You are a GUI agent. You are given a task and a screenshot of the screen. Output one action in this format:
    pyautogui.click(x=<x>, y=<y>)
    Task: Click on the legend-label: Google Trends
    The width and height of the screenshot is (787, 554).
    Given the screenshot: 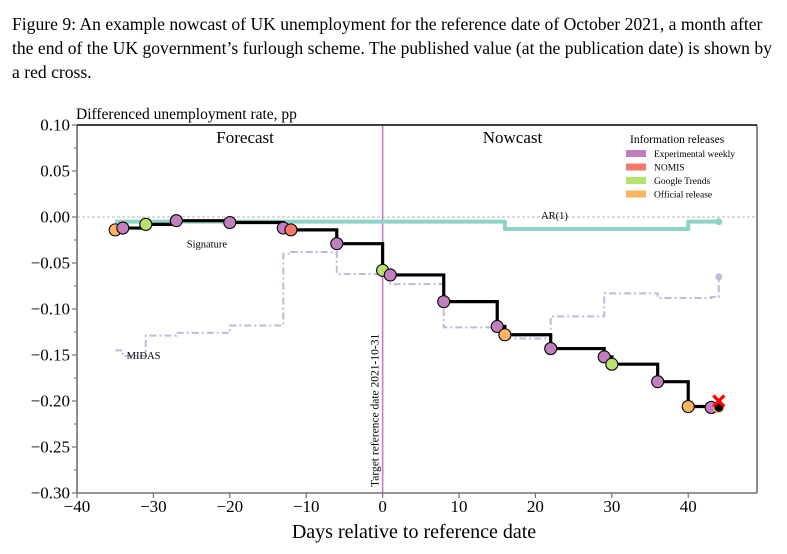 What is the action you would take?
    pyautogui.click(x=682, y=182)
    